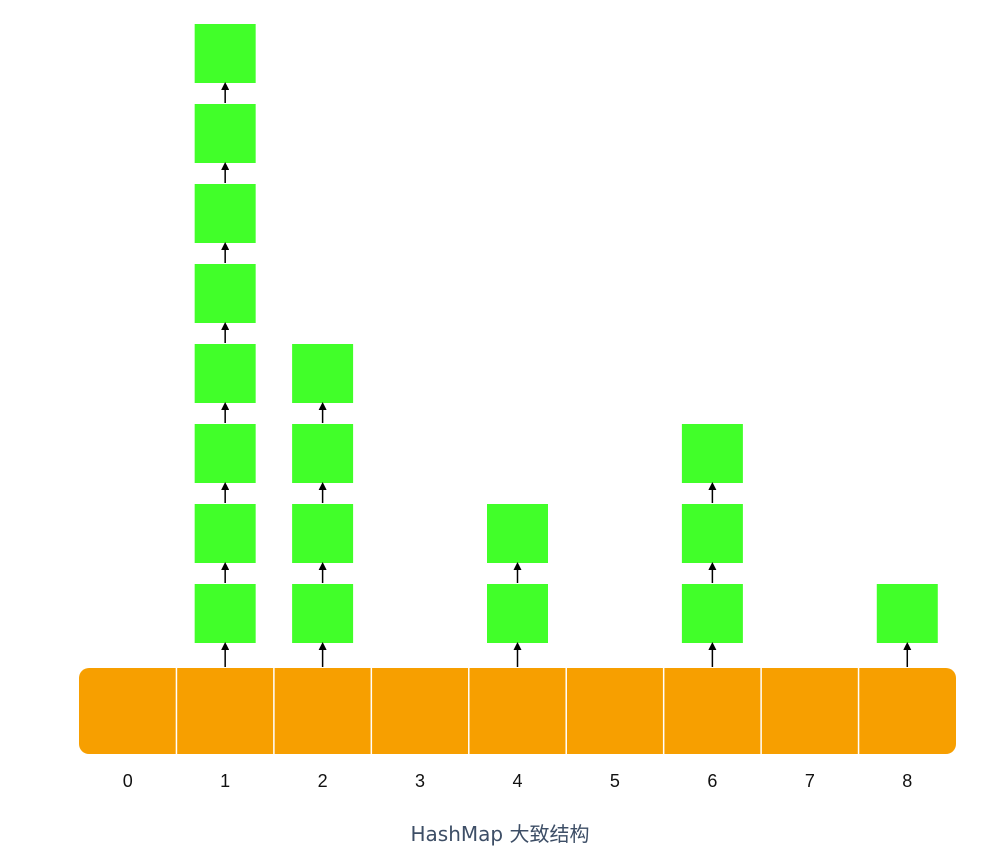 This screenshot has height=857, width=1000. What do you see at coordinates (615, 781) in the screenshot?
I see `bucket-index-label: 5` at bounding box center [615, 781].